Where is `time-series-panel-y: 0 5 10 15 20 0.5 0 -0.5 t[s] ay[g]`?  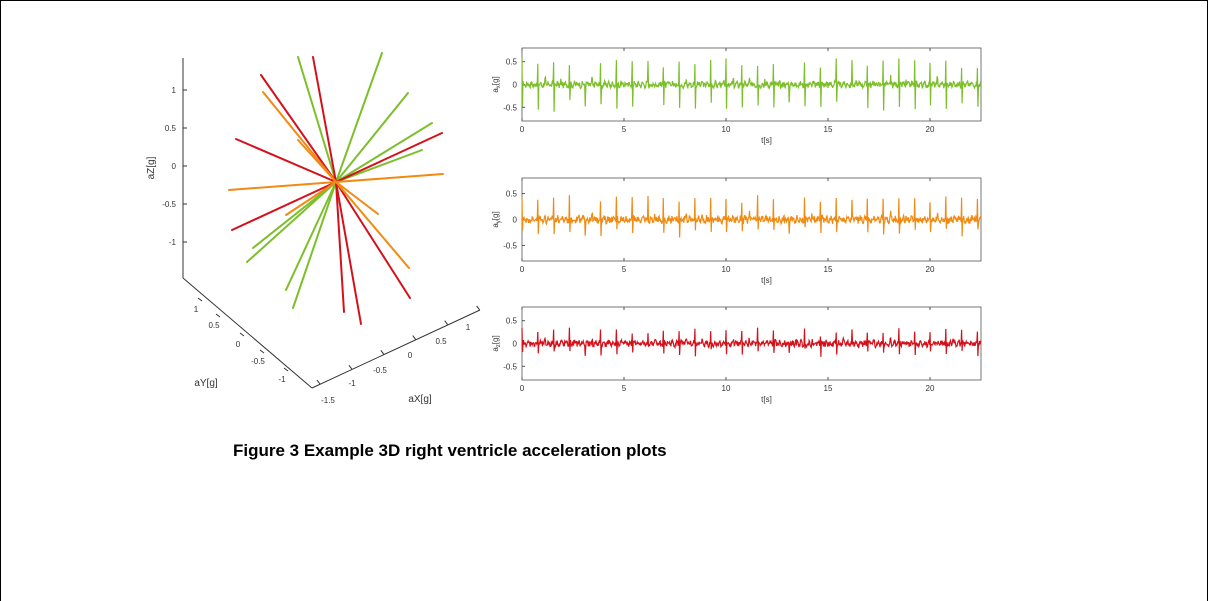 time-series-panel-y: 0 5 10 15 20 0.5 0 -0.5 t[s] ay[g] is located at coordinates (736, 231).